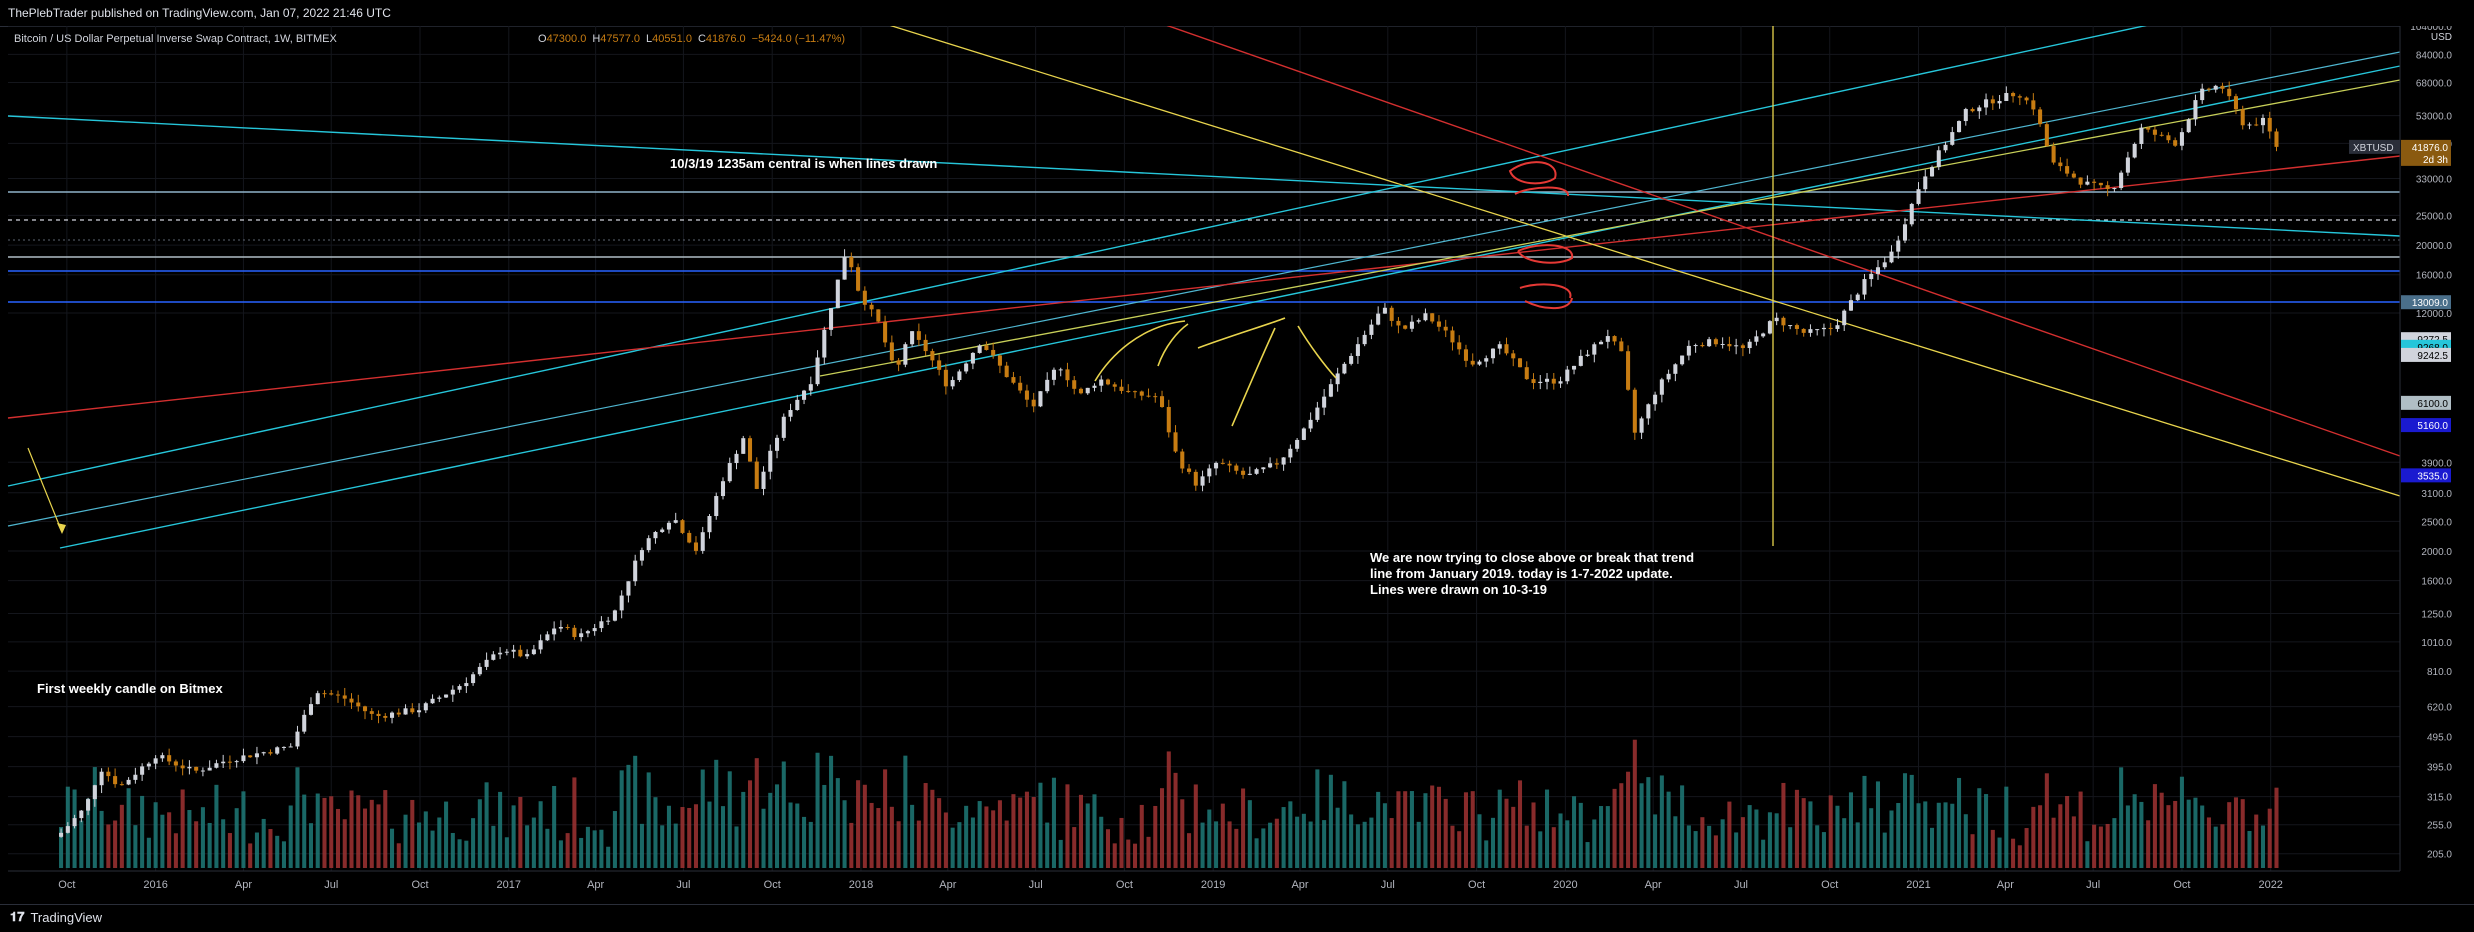 The width and height of the screenshot is (2474, 932). Describe the element at coordinates (2439, 855) in the screenshot. I see `y-tick-label: 205.0` at that location.